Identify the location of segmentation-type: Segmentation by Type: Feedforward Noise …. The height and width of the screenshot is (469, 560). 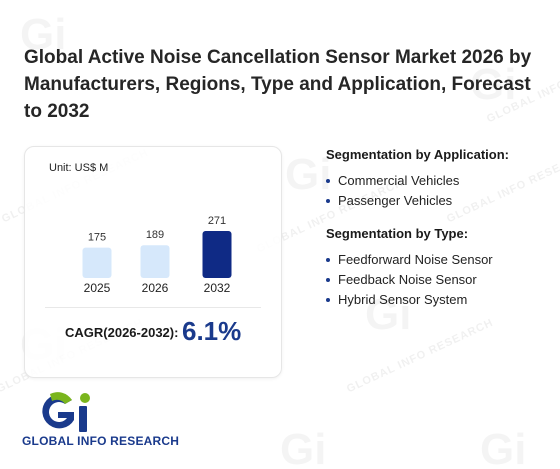
(438, 268).